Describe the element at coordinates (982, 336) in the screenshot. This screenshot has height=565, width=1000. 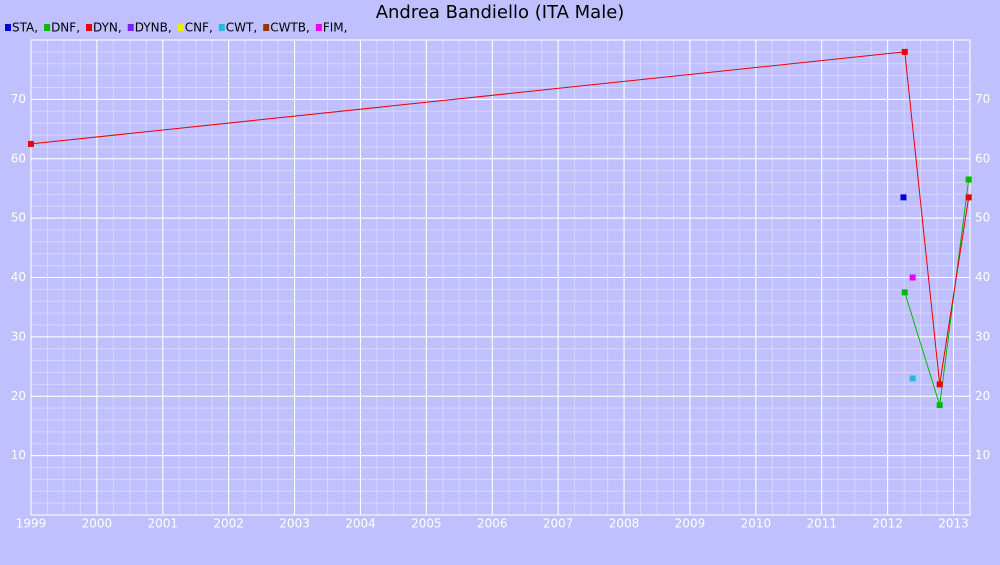
I see `y2-tick-label: 30` at that location.